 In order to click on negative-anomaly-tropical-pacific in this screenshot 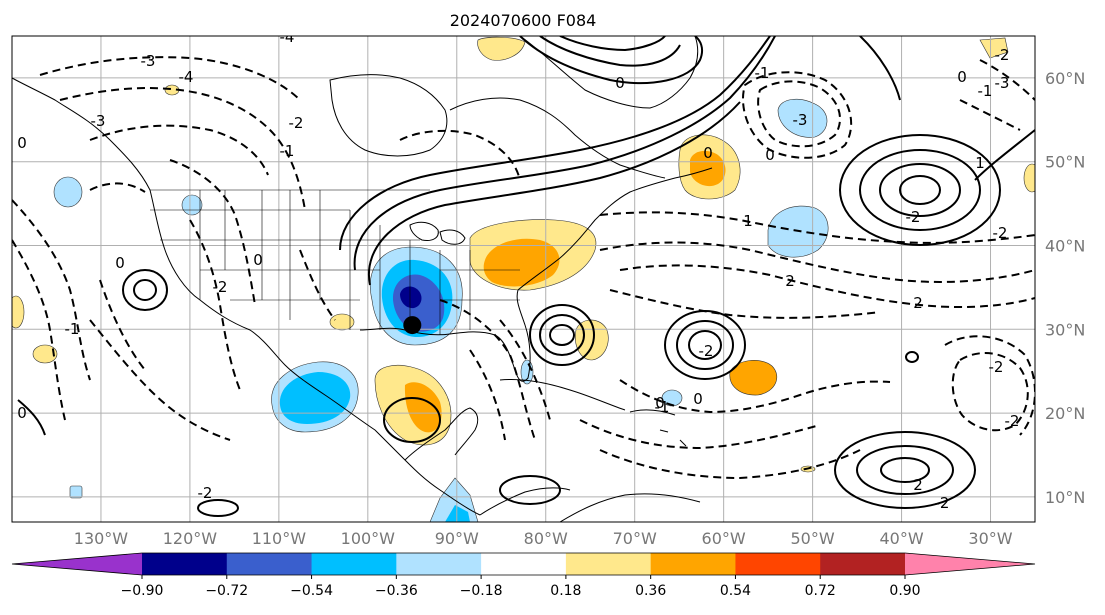, I will do `click(76, 492)`.